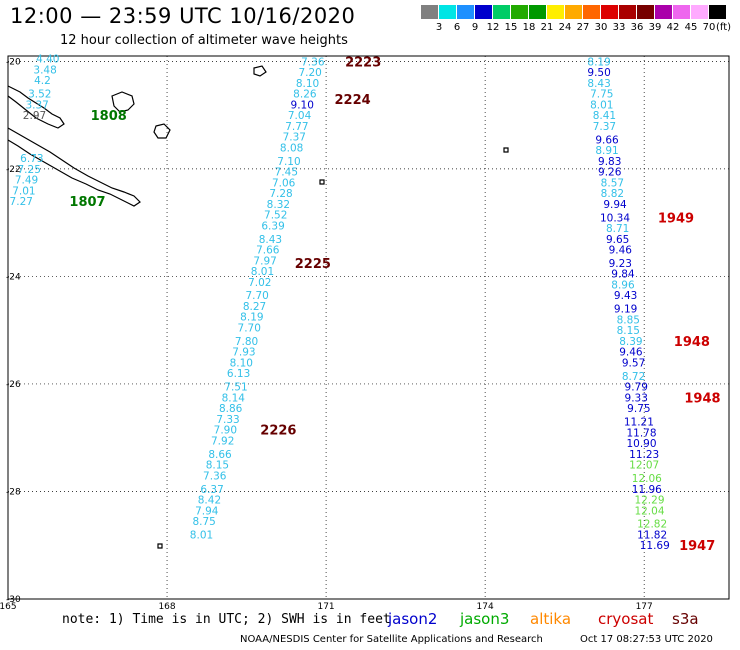 The height and width of the screenshot is (650, 740). I want to click on wave-height-value: 12.06, so click(647, 479).